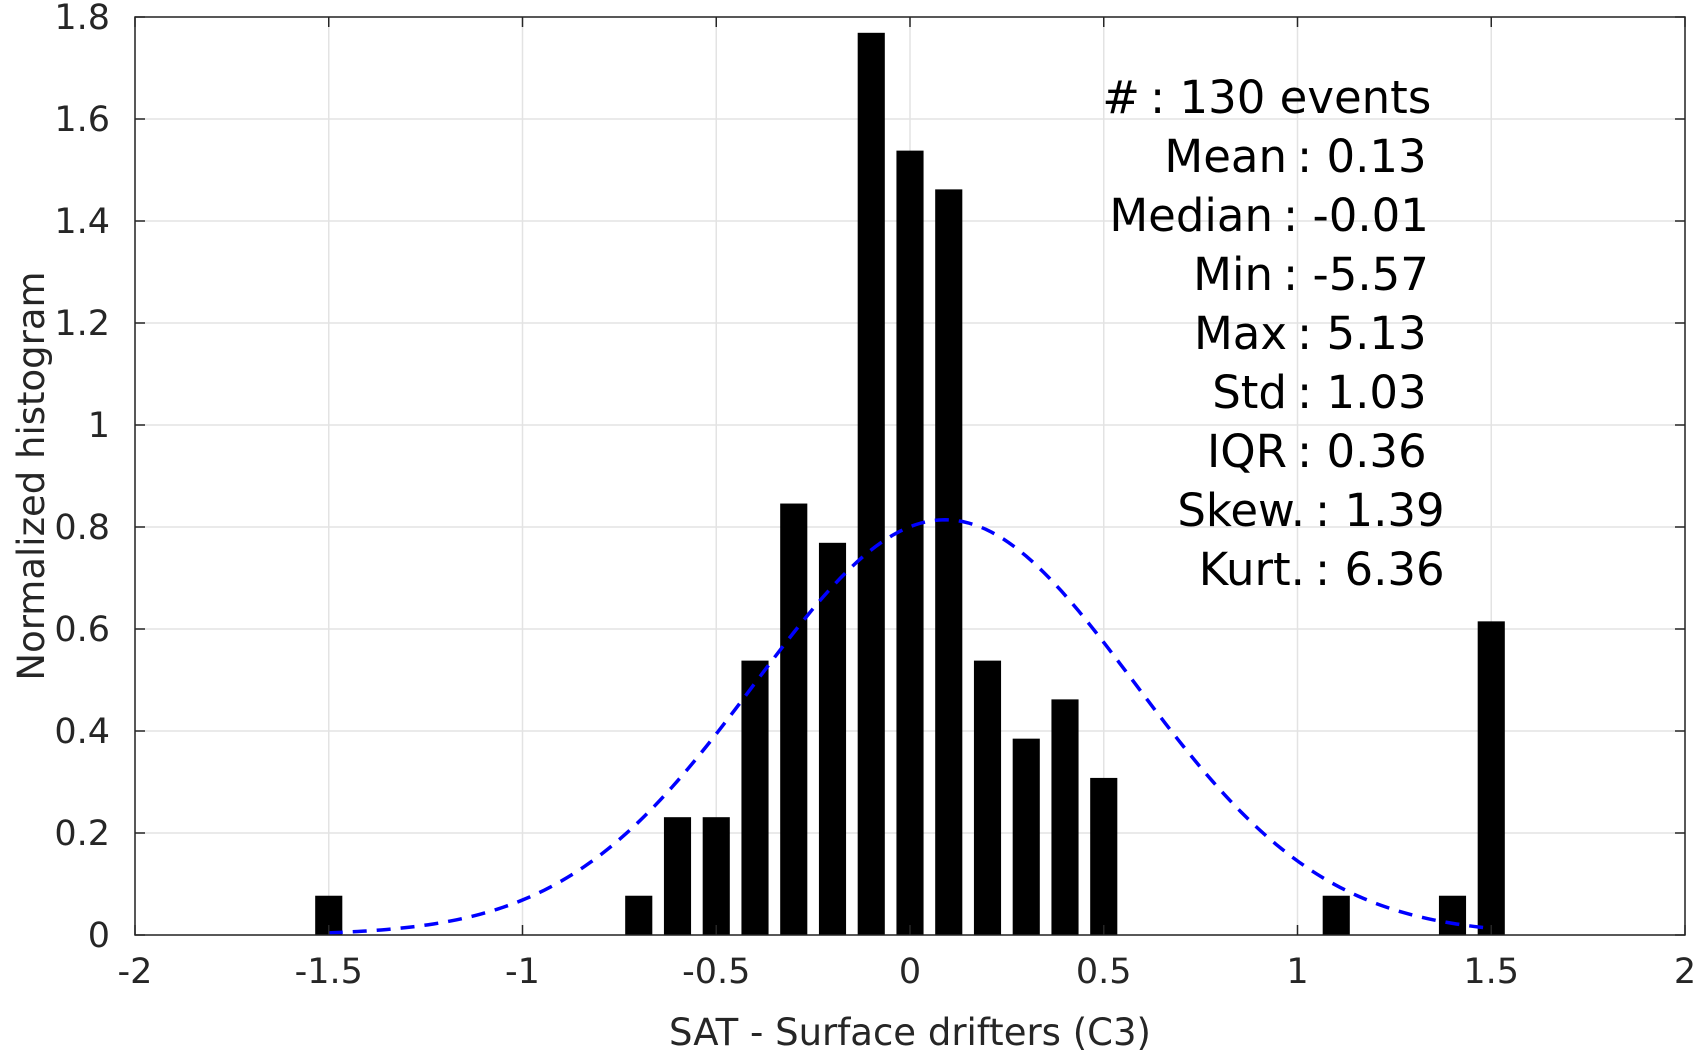 The height and width of the screenshot is (1053, 1703). Describe the element at coordinates (82, 19) in the screenshot. I see `y-tick-label: 1.8` at that location.